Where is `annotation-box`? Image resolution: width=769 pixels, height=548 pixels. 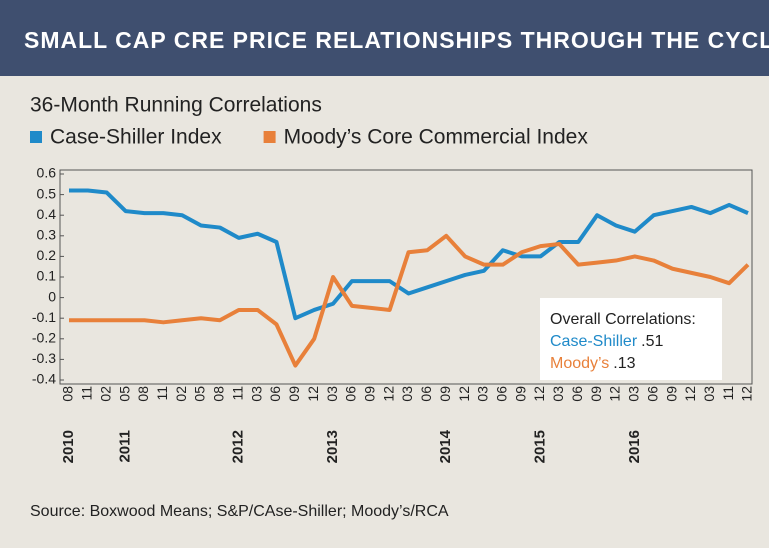
annotation-box is located at coordinates (631, 339).